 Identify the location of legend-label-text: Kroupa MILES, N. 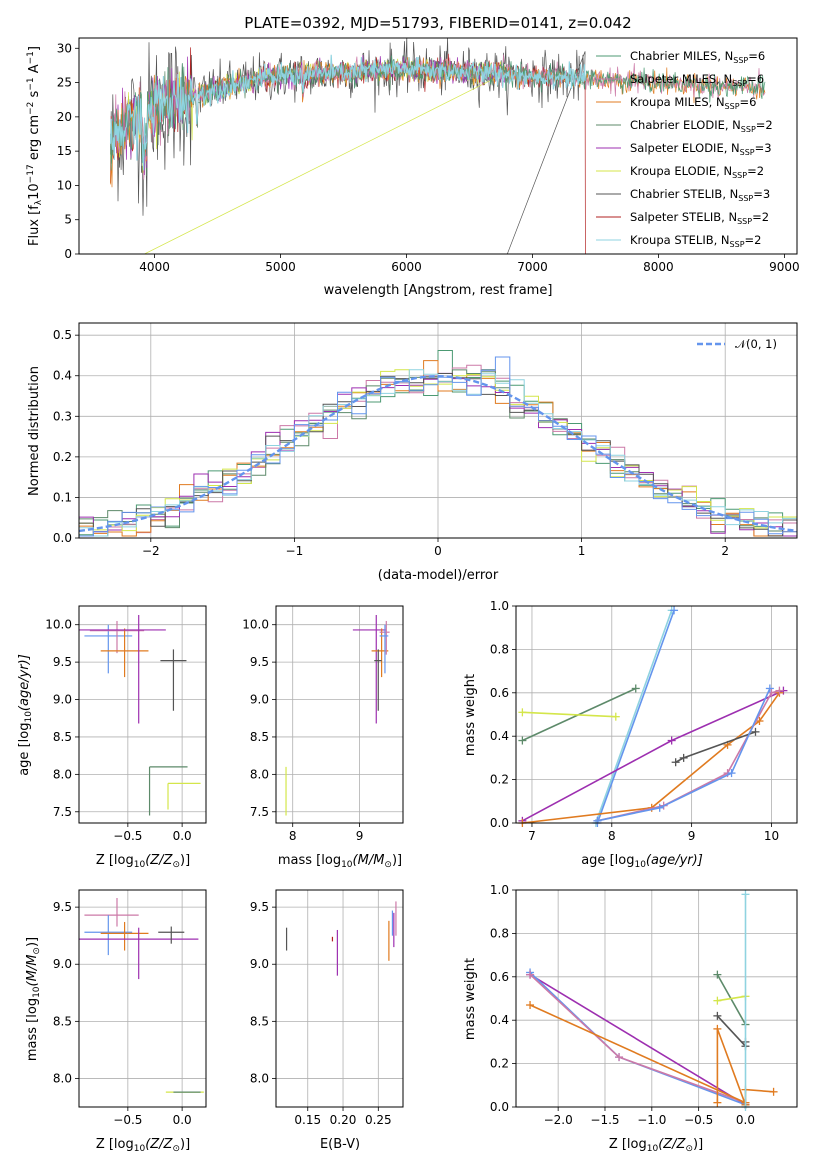
(677, 102).